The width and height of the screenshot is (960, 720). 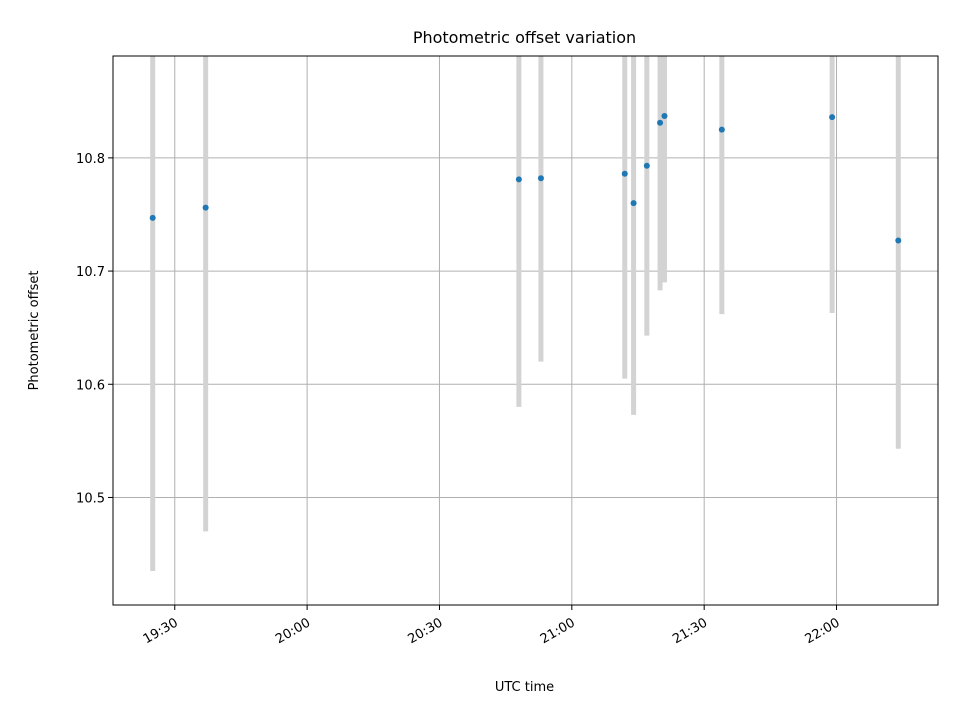 I want to click on data-points, so click(x=525, y=178).